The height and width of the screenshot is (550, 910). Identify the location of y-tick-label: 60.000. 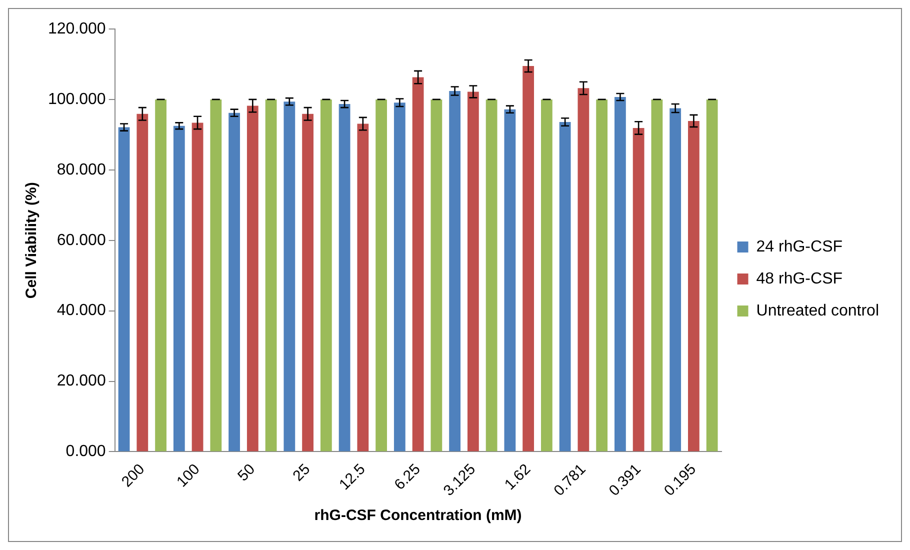
(81, 240).